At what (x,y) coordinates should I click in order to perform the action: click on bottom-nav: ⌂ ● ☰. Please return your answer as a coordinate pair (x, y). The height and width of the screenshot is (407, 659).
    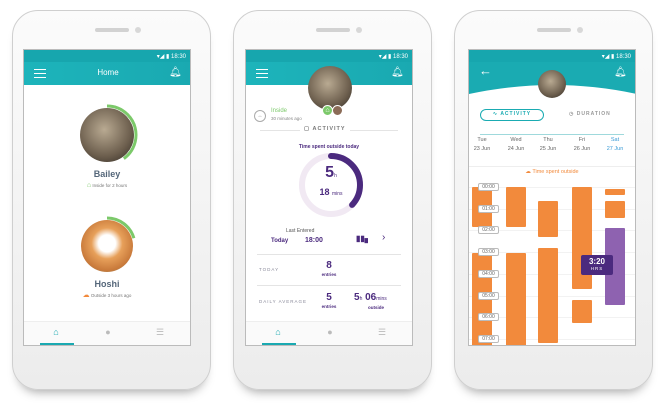
    Looking at the image, I should click on (329, 333).